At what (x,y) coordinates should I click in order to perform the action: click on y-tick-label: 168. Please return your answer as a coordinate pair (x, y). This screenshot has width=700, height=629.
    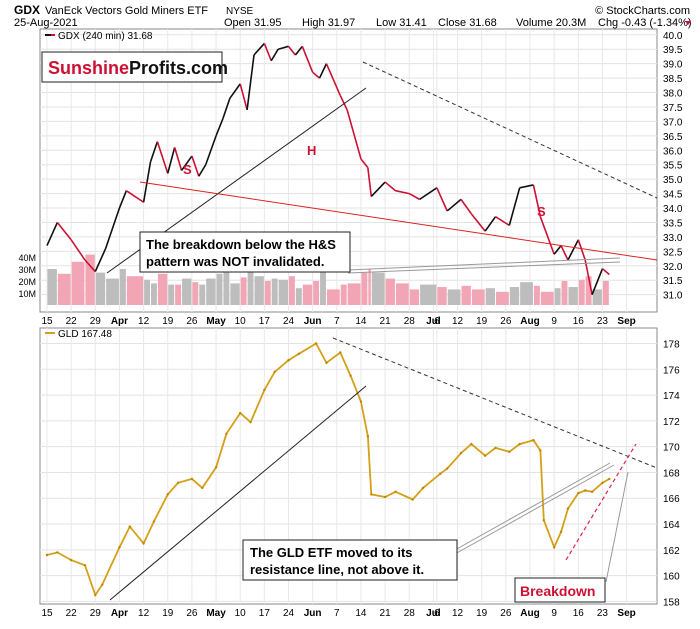
    Looking at the image, I should click on (671, 473).